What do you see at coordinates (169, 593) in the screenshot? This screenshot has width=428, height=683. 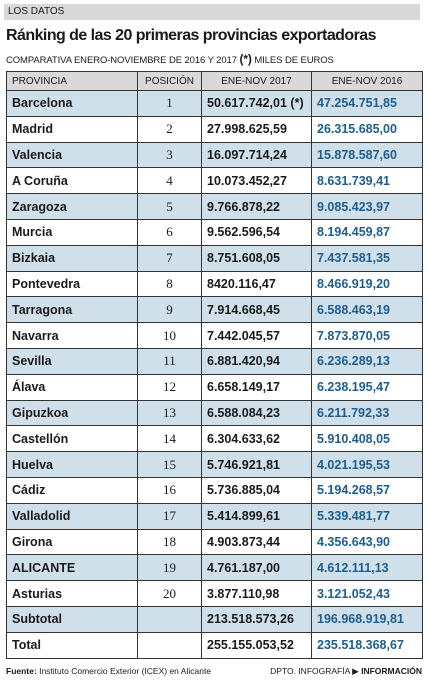 I see `cell-posicion: 20` at bounding box center [169, 593].